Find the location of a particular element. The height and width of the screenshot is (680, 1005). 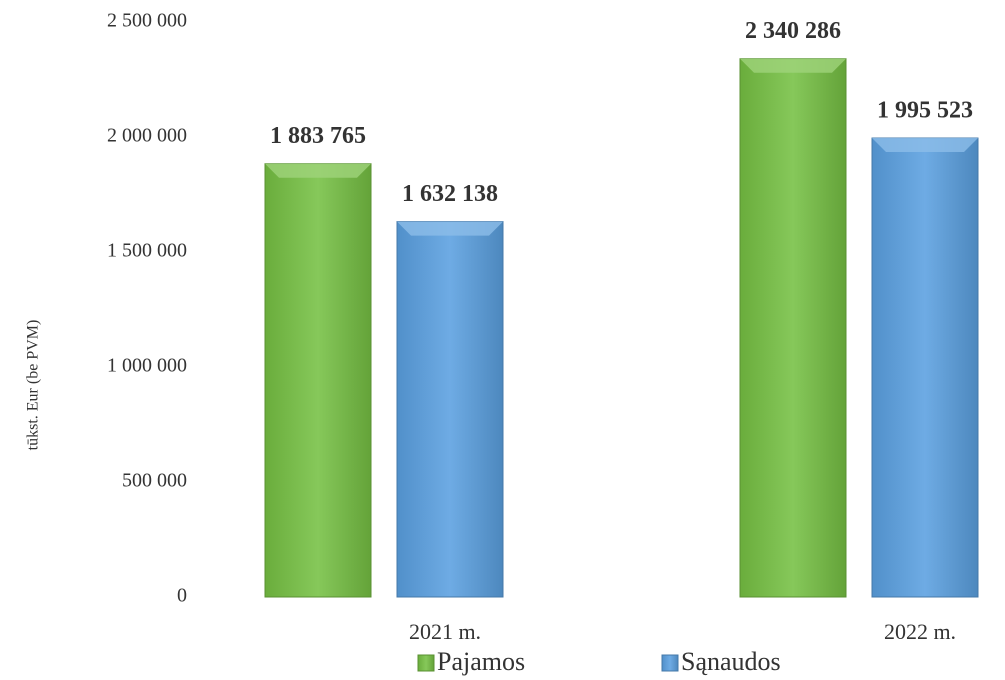

x-tick-label: 2022 m. is located at coordinates (920, 631).